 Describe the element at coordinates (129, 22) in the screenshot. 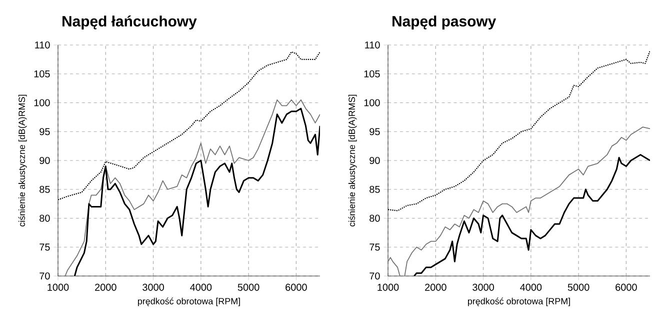

I see `chart-title: Napęd łańcuchowy` at that location.